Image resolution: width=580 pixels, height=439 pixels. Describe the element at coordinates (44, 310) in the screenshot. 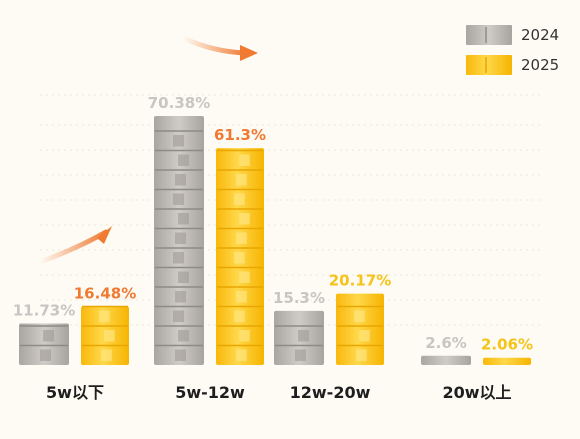

I see `value-label-2024: 11.73%` at that location.